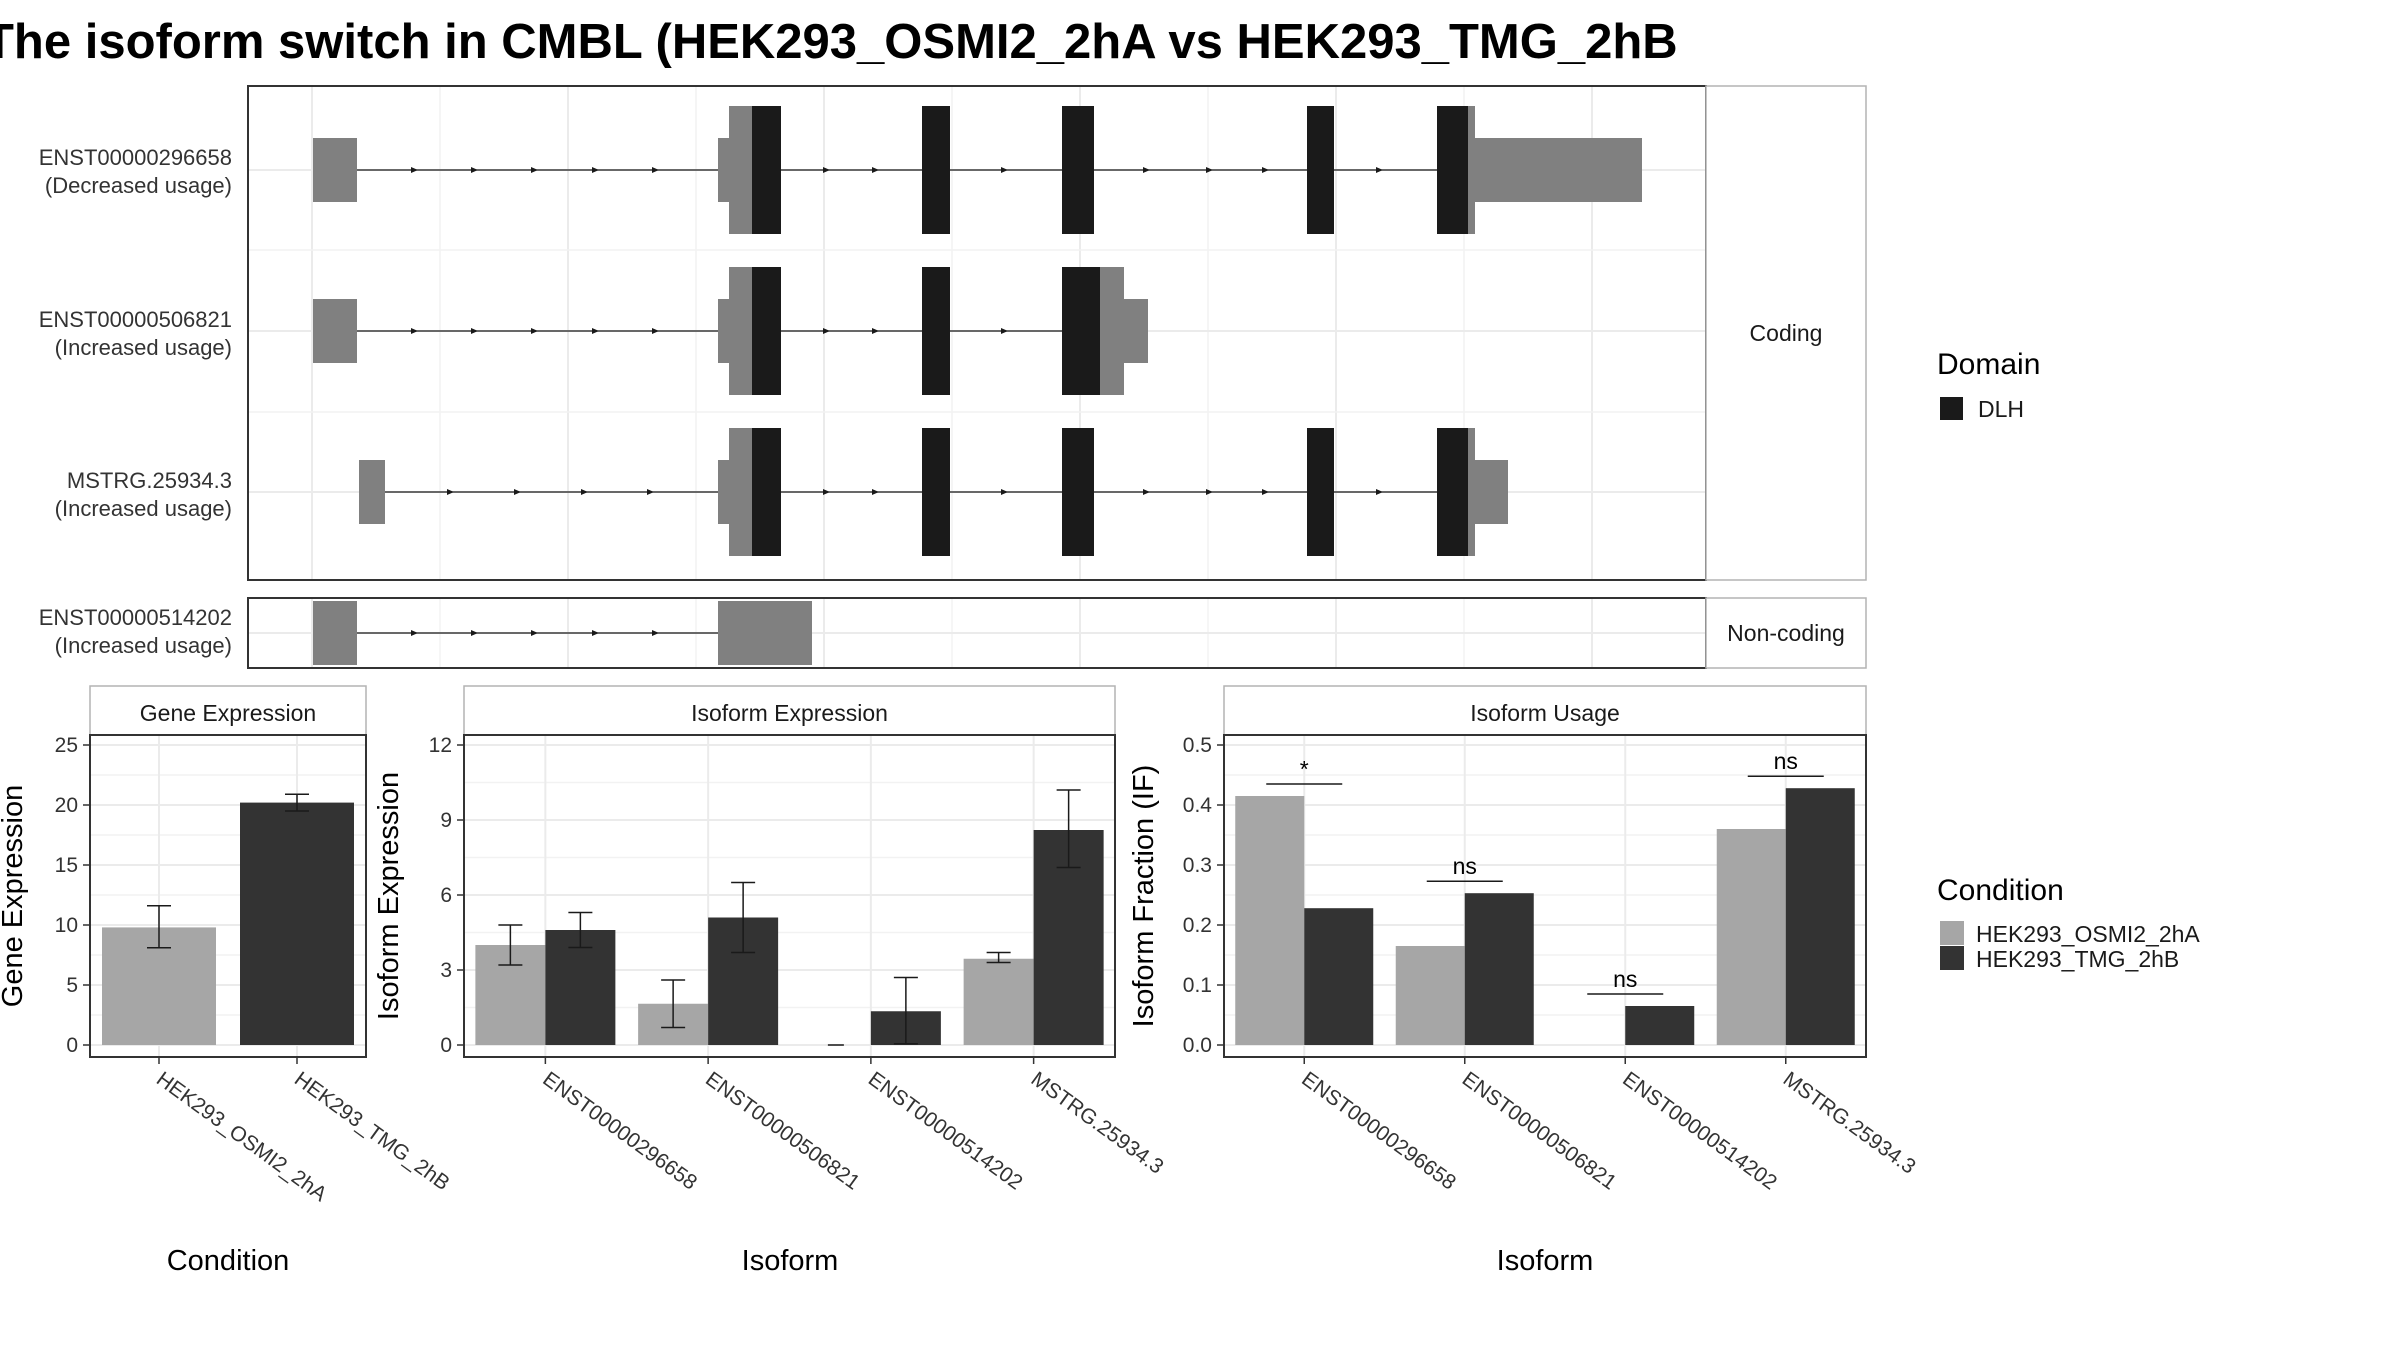  I want to click on y-tick-label: 9, so click(446, 820).